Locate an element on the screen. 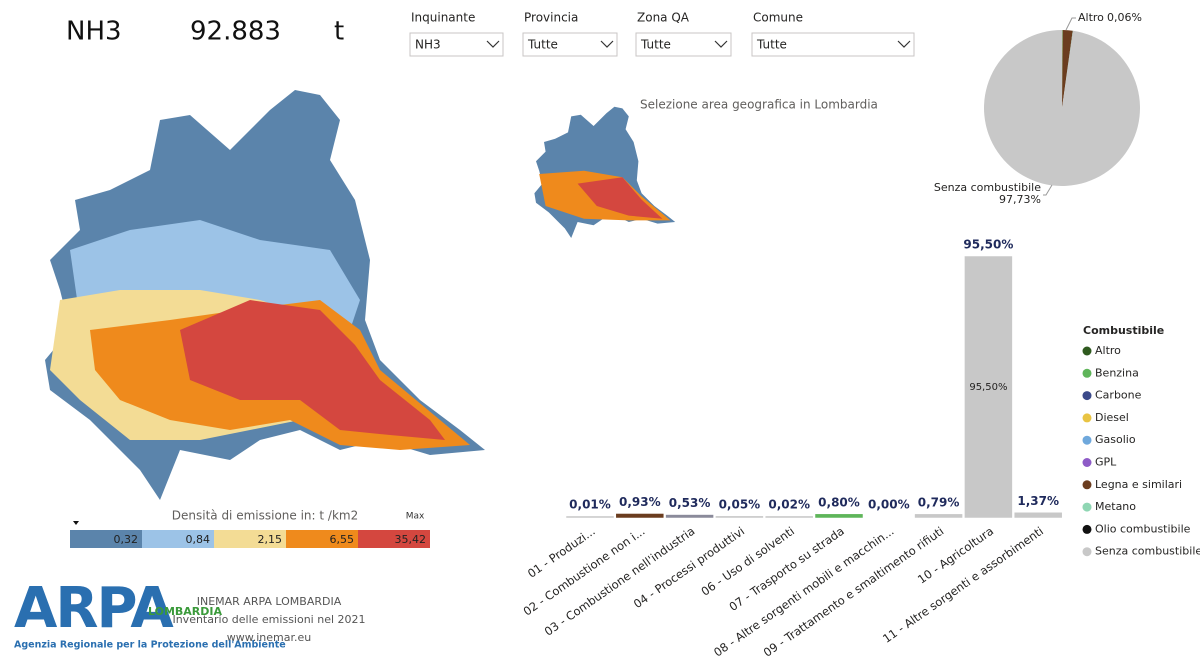 The width and height of the screenshot is (1200, 660). legend-label: GPL is located at coordinates (1106, 462).